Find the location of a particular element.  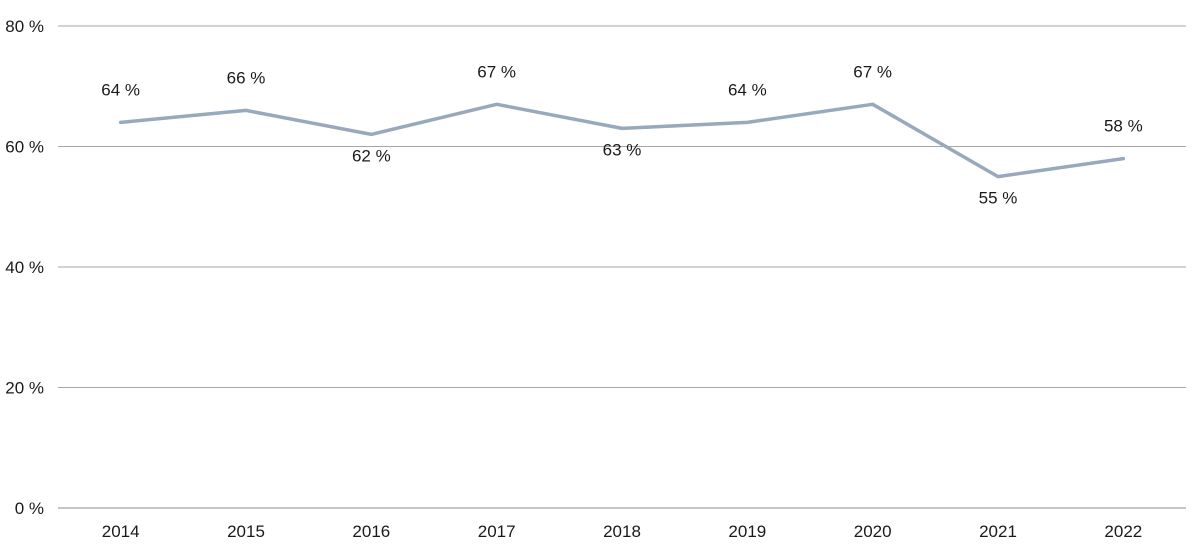

x-tick-label: 2018 is located at coordinates (622, 531).